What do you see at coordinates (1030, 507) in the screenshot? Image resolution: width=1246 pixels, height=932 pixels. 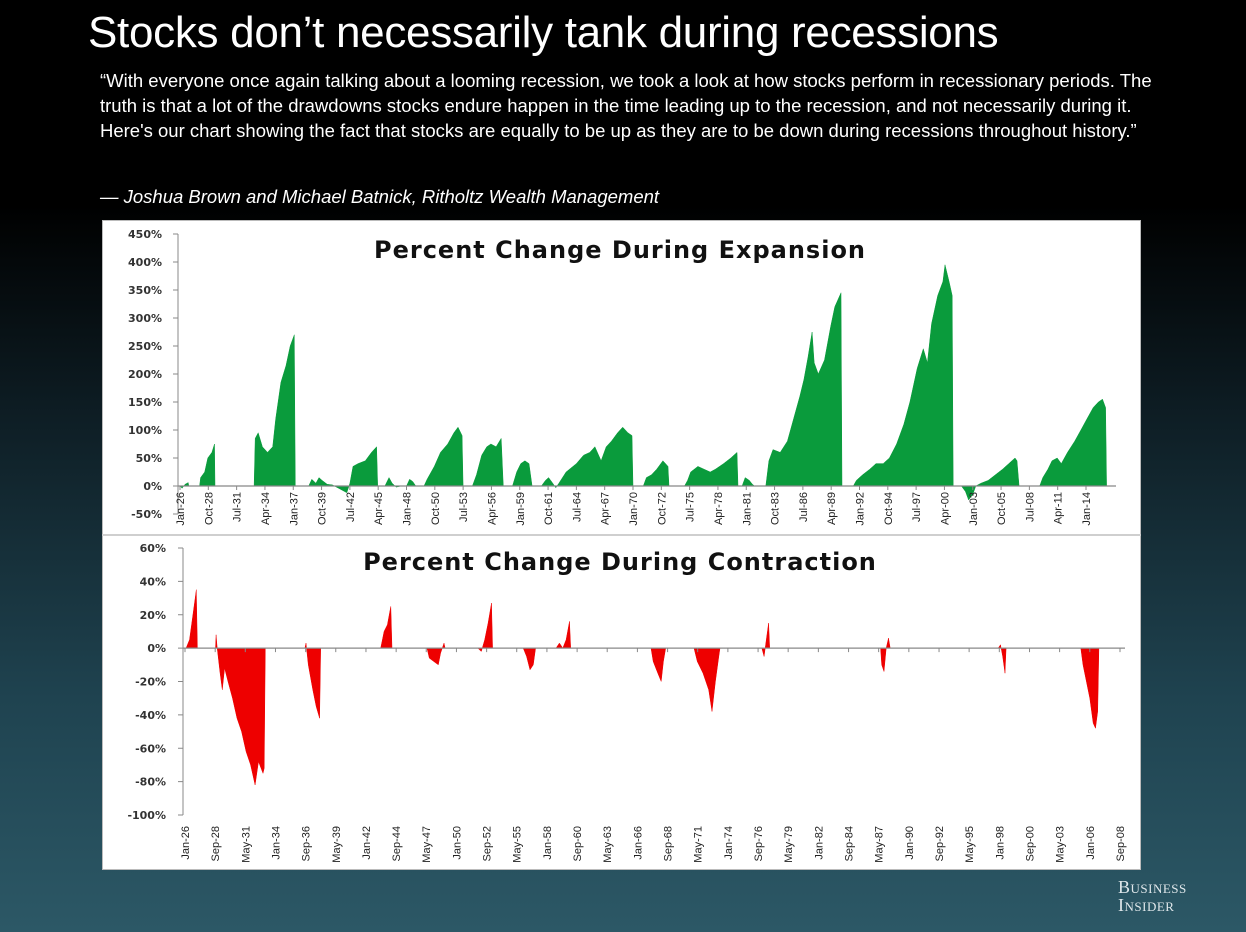 I see `x-tick-label: Jul-08` at bounding box center [1030, 507].